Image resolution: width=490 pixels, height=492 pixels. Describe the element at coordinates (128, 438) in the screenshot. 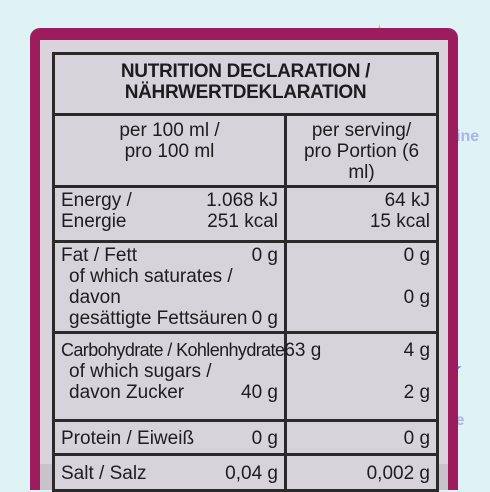

I see `protein-label: Protein / Eiweiß` at that location.